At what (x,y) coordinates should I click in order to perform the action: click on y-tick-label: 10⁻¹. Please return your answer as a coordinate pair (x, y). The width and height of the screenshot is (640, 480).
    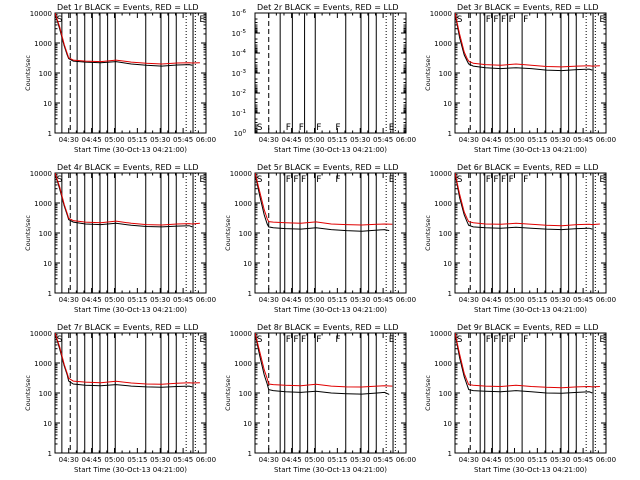
    Looking at the image, I should click on (239, 113).